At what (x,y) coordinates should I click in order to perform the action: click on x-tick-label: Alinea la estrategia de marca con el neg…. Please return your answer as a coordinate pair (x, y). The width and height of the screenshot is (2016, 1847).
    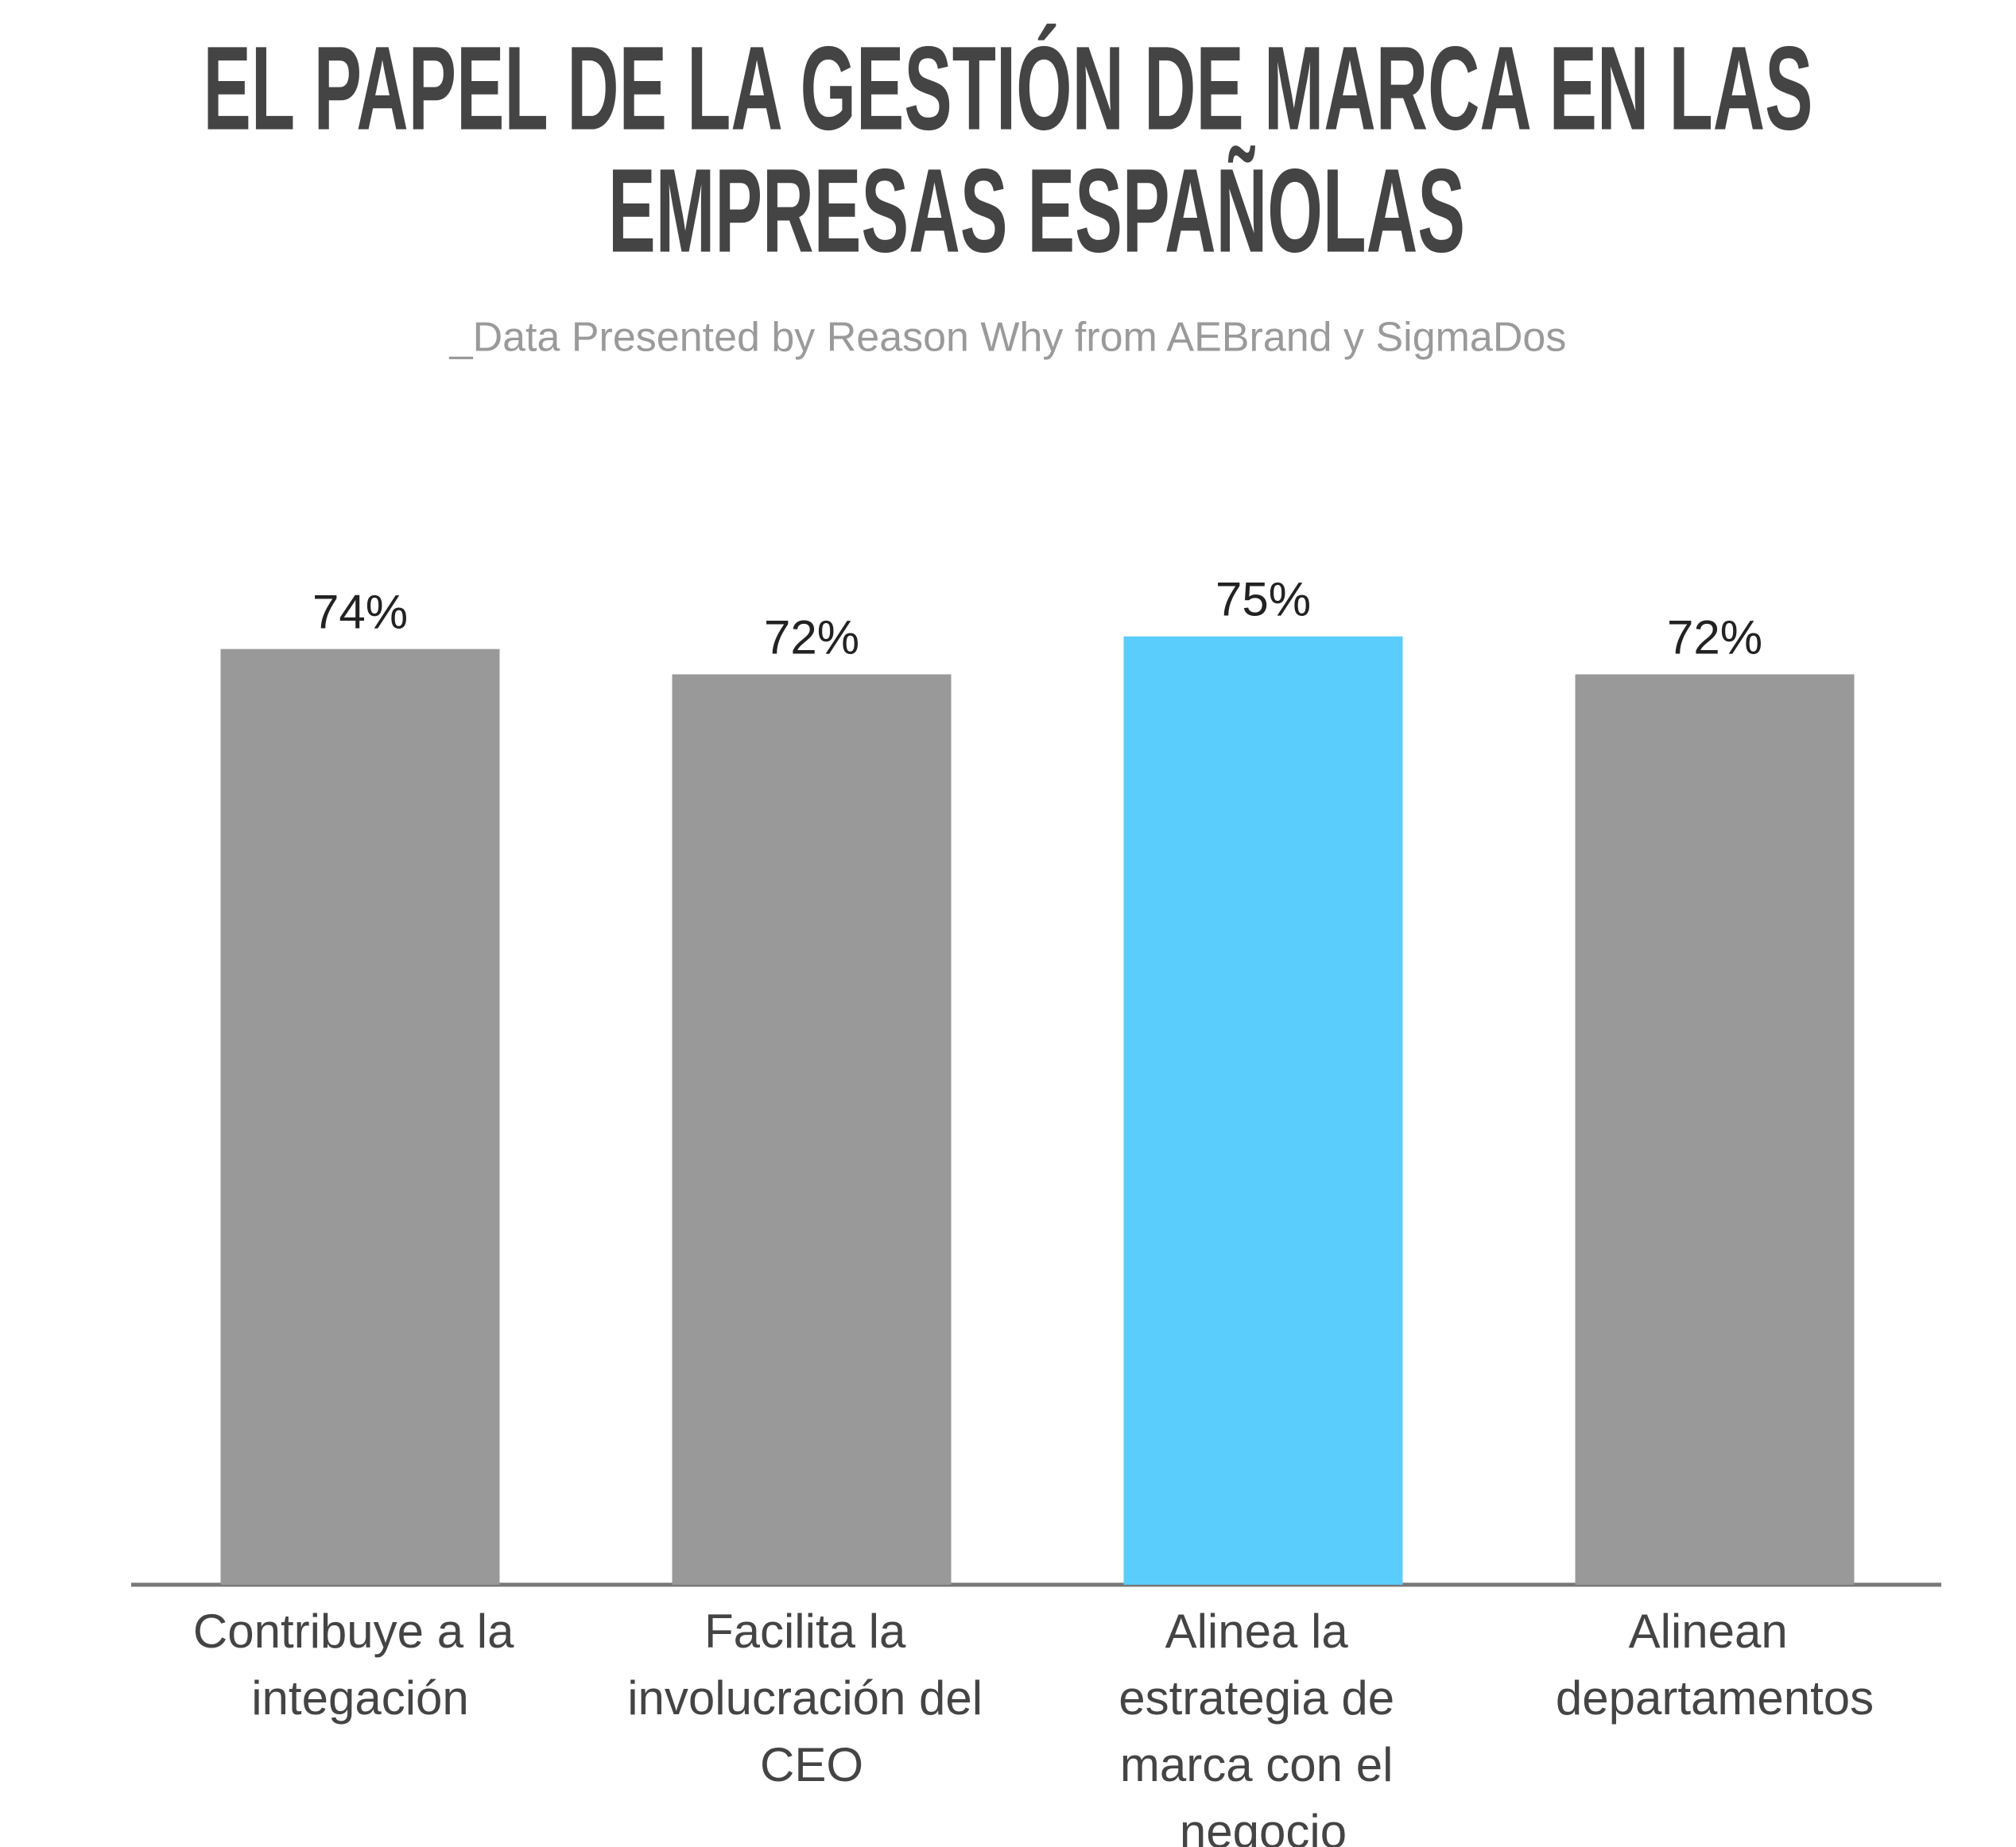
    Looking at the image, I should click on (1263, 1726).